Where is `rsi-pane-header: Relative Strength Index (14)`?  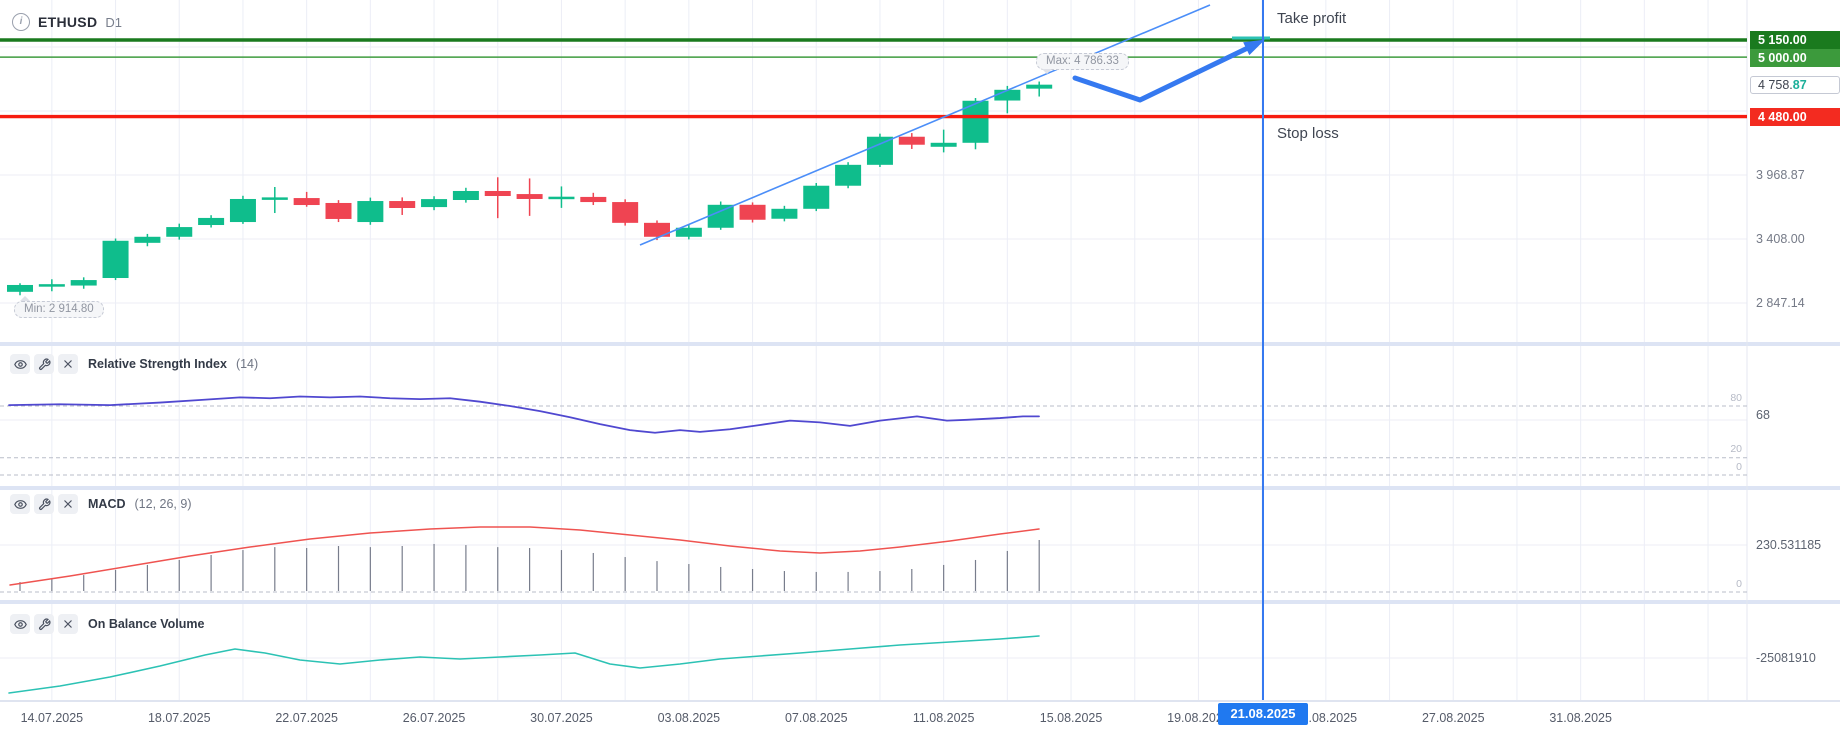
rsi-pane-header: Relative Strength Index (14) is located at coordinates (134, 364).